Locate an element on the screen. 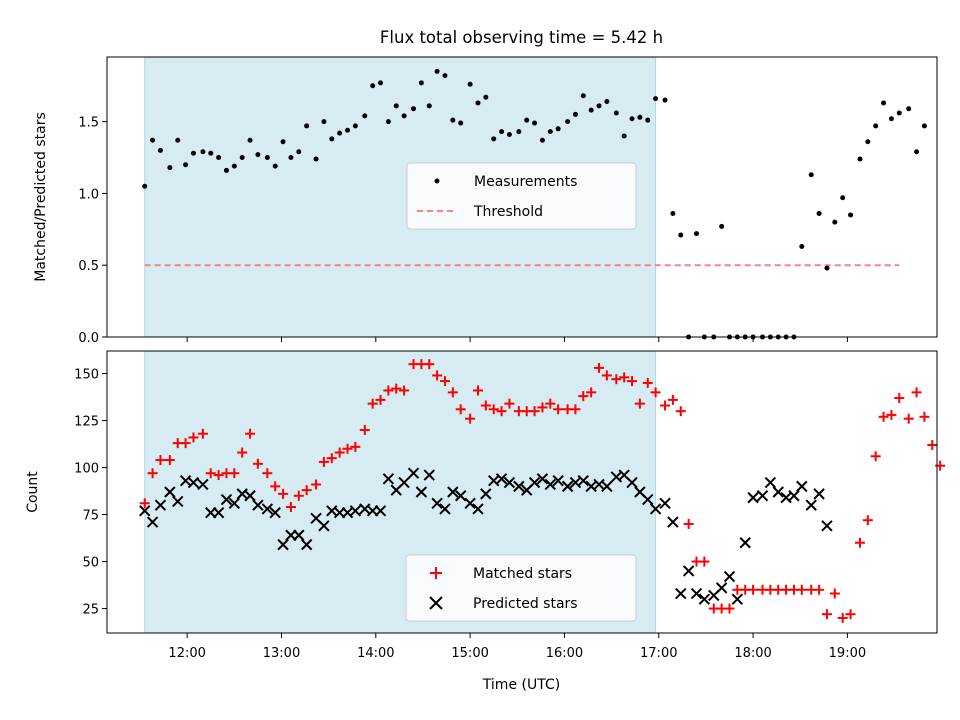 This screenshot has width=960, height=720. x-tick-label: 19:00 is located at coordinates (847, 653).